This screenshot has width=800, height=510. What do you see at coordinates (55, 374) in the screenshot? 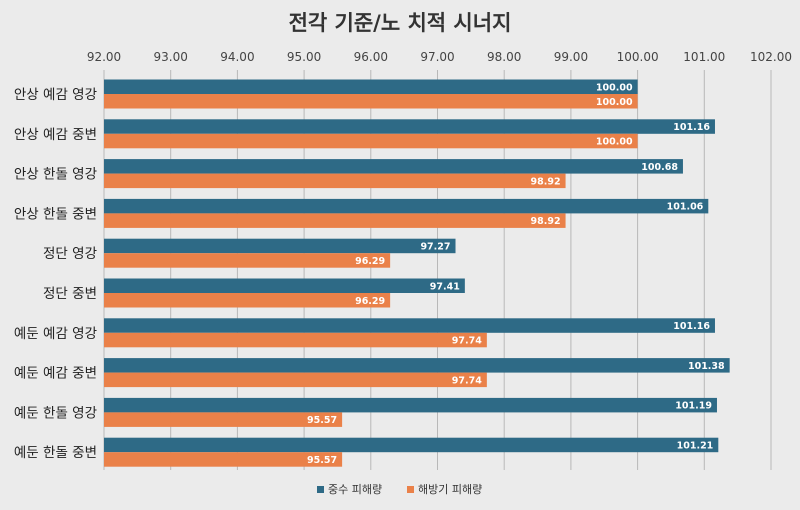
I see `category-label: 예둔 예감 중변` at bounding box center [55, 374].